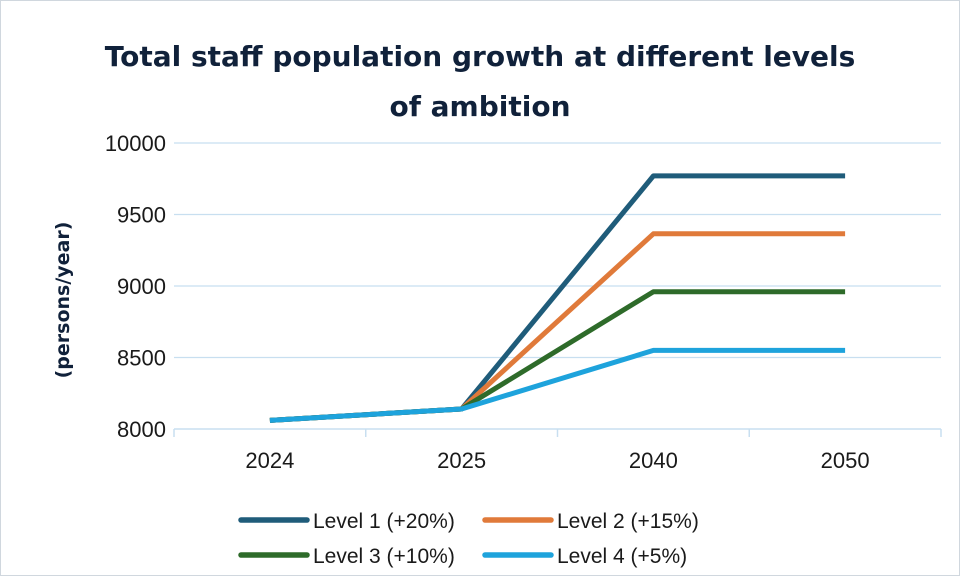  I want to click on x-tick-label: 2025, so click(461, 460).